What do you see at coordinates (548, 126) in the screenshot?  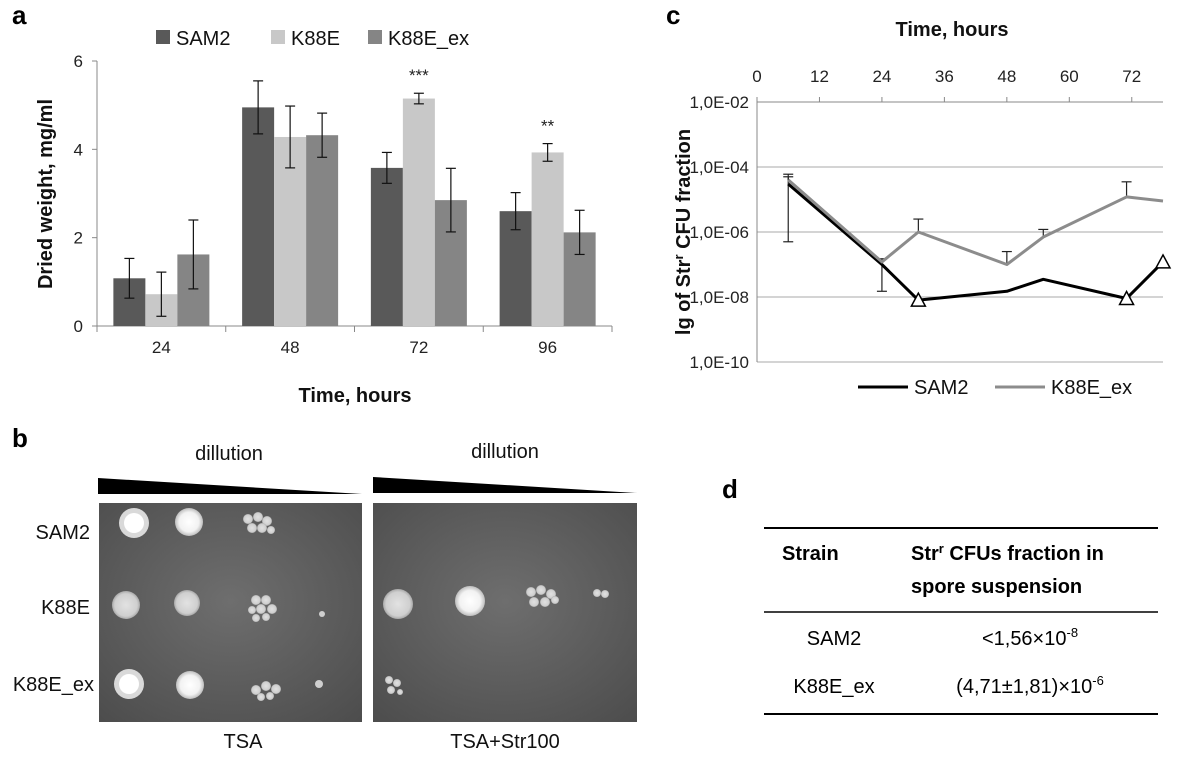 I see `significance-marker: **` at bounding box center [548, 126].